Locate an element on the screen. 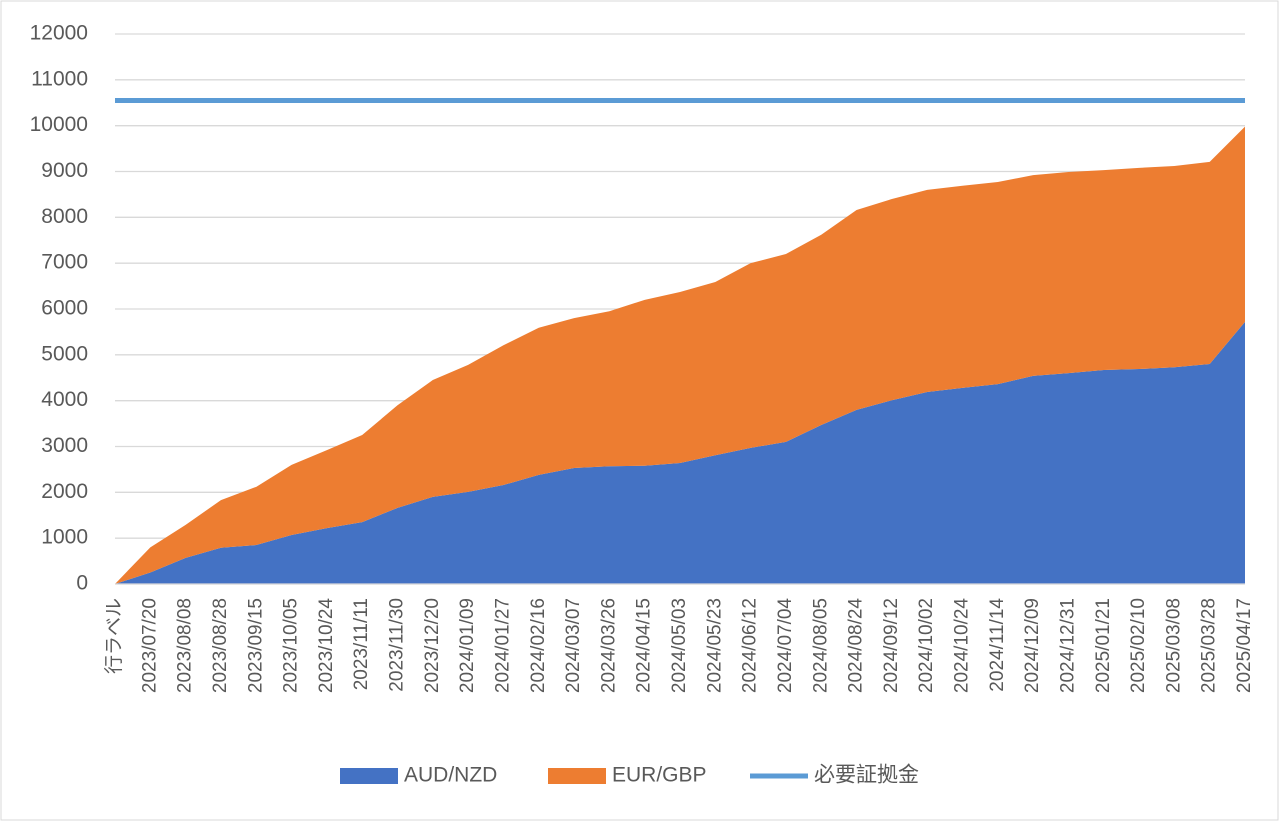 The height and width of the screenshot is (822, 1280). x-tick-label: 2024/08/05 is located at coordinates (820, 645).